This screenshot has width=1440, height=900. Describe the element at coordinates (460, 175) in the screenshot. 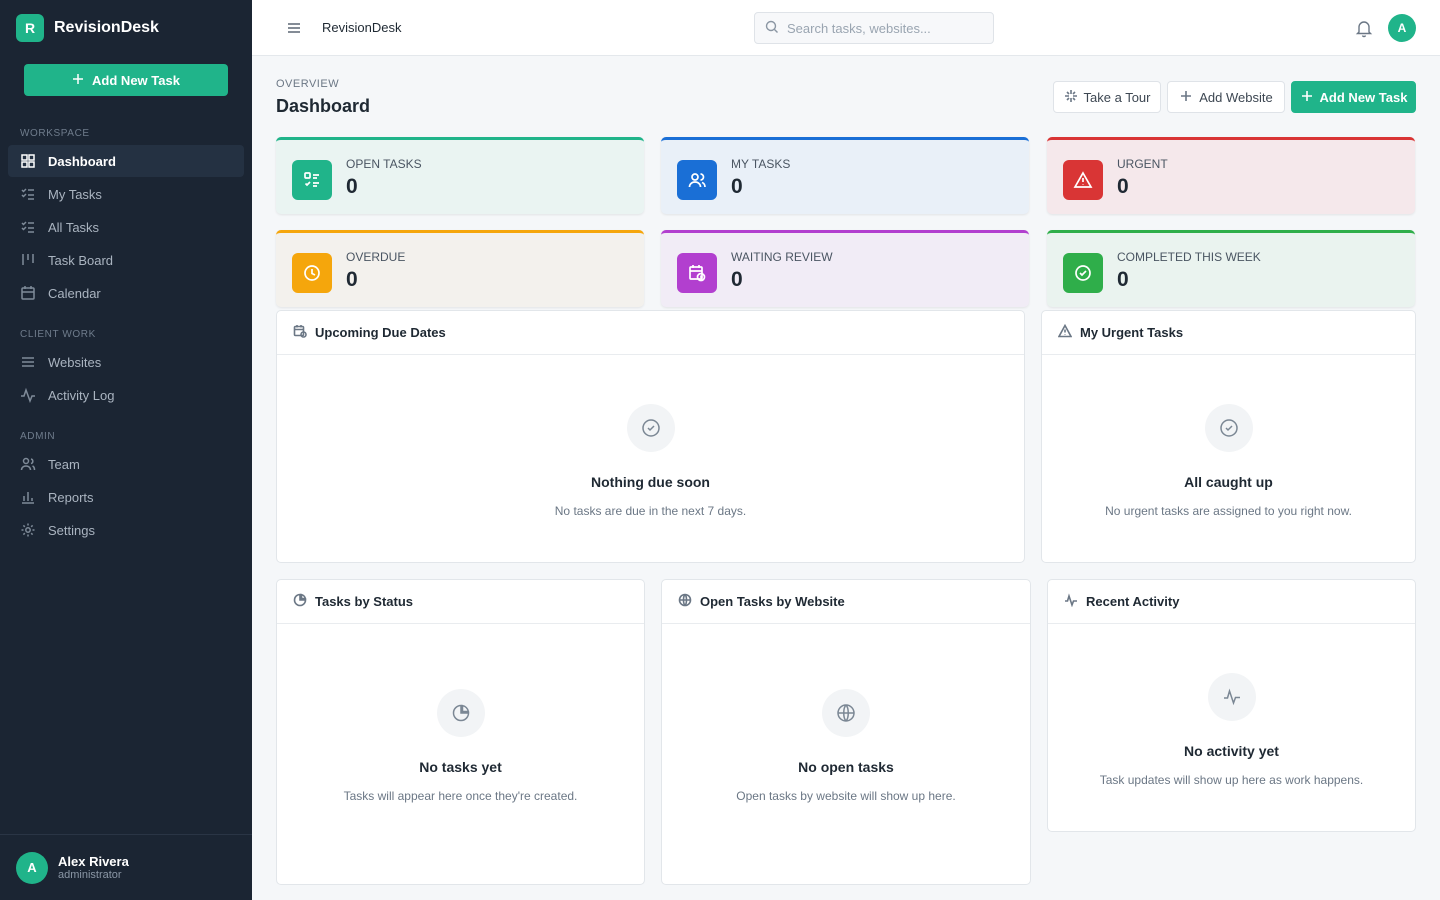

I see `stat-card-open-tasks: OPEN TASKS 0` at that location.